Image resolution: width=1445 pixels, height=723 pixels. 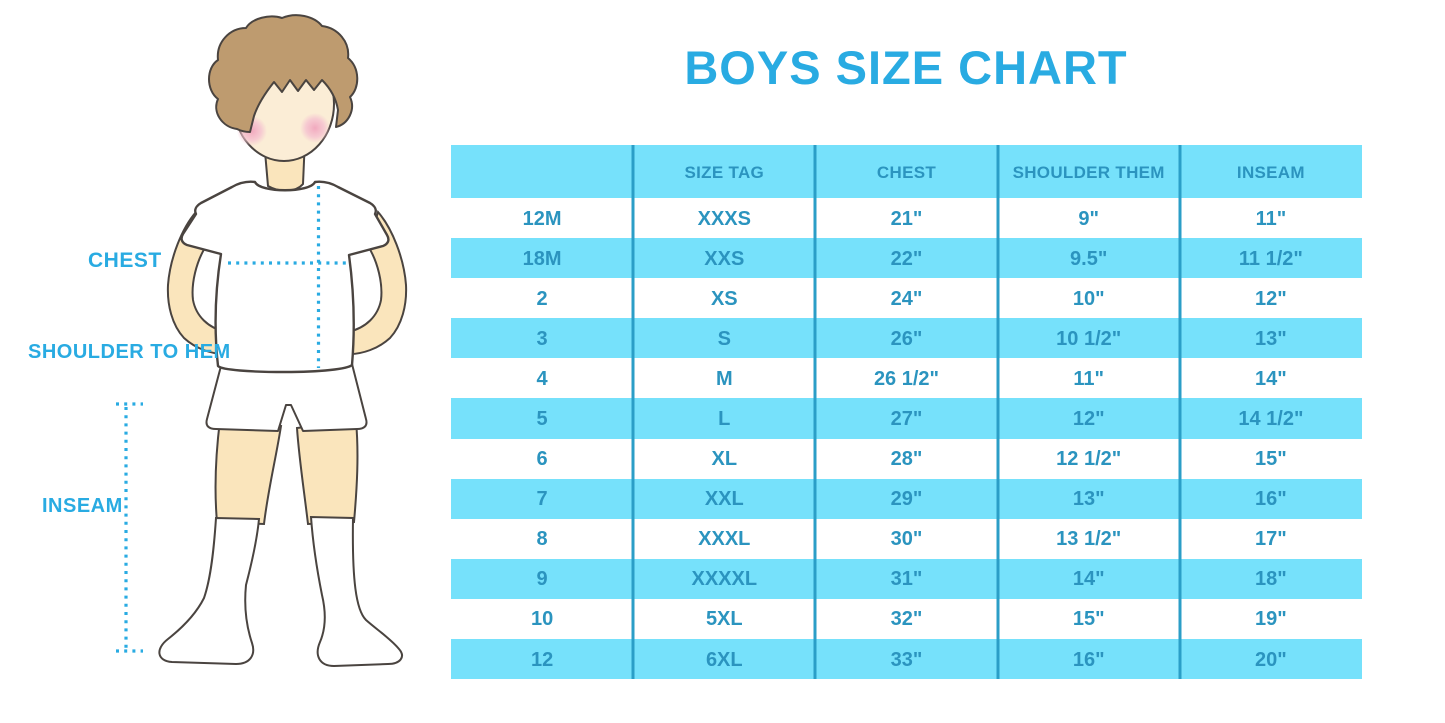 I want to click on boy-left-arm, so click(x=197, y=282).